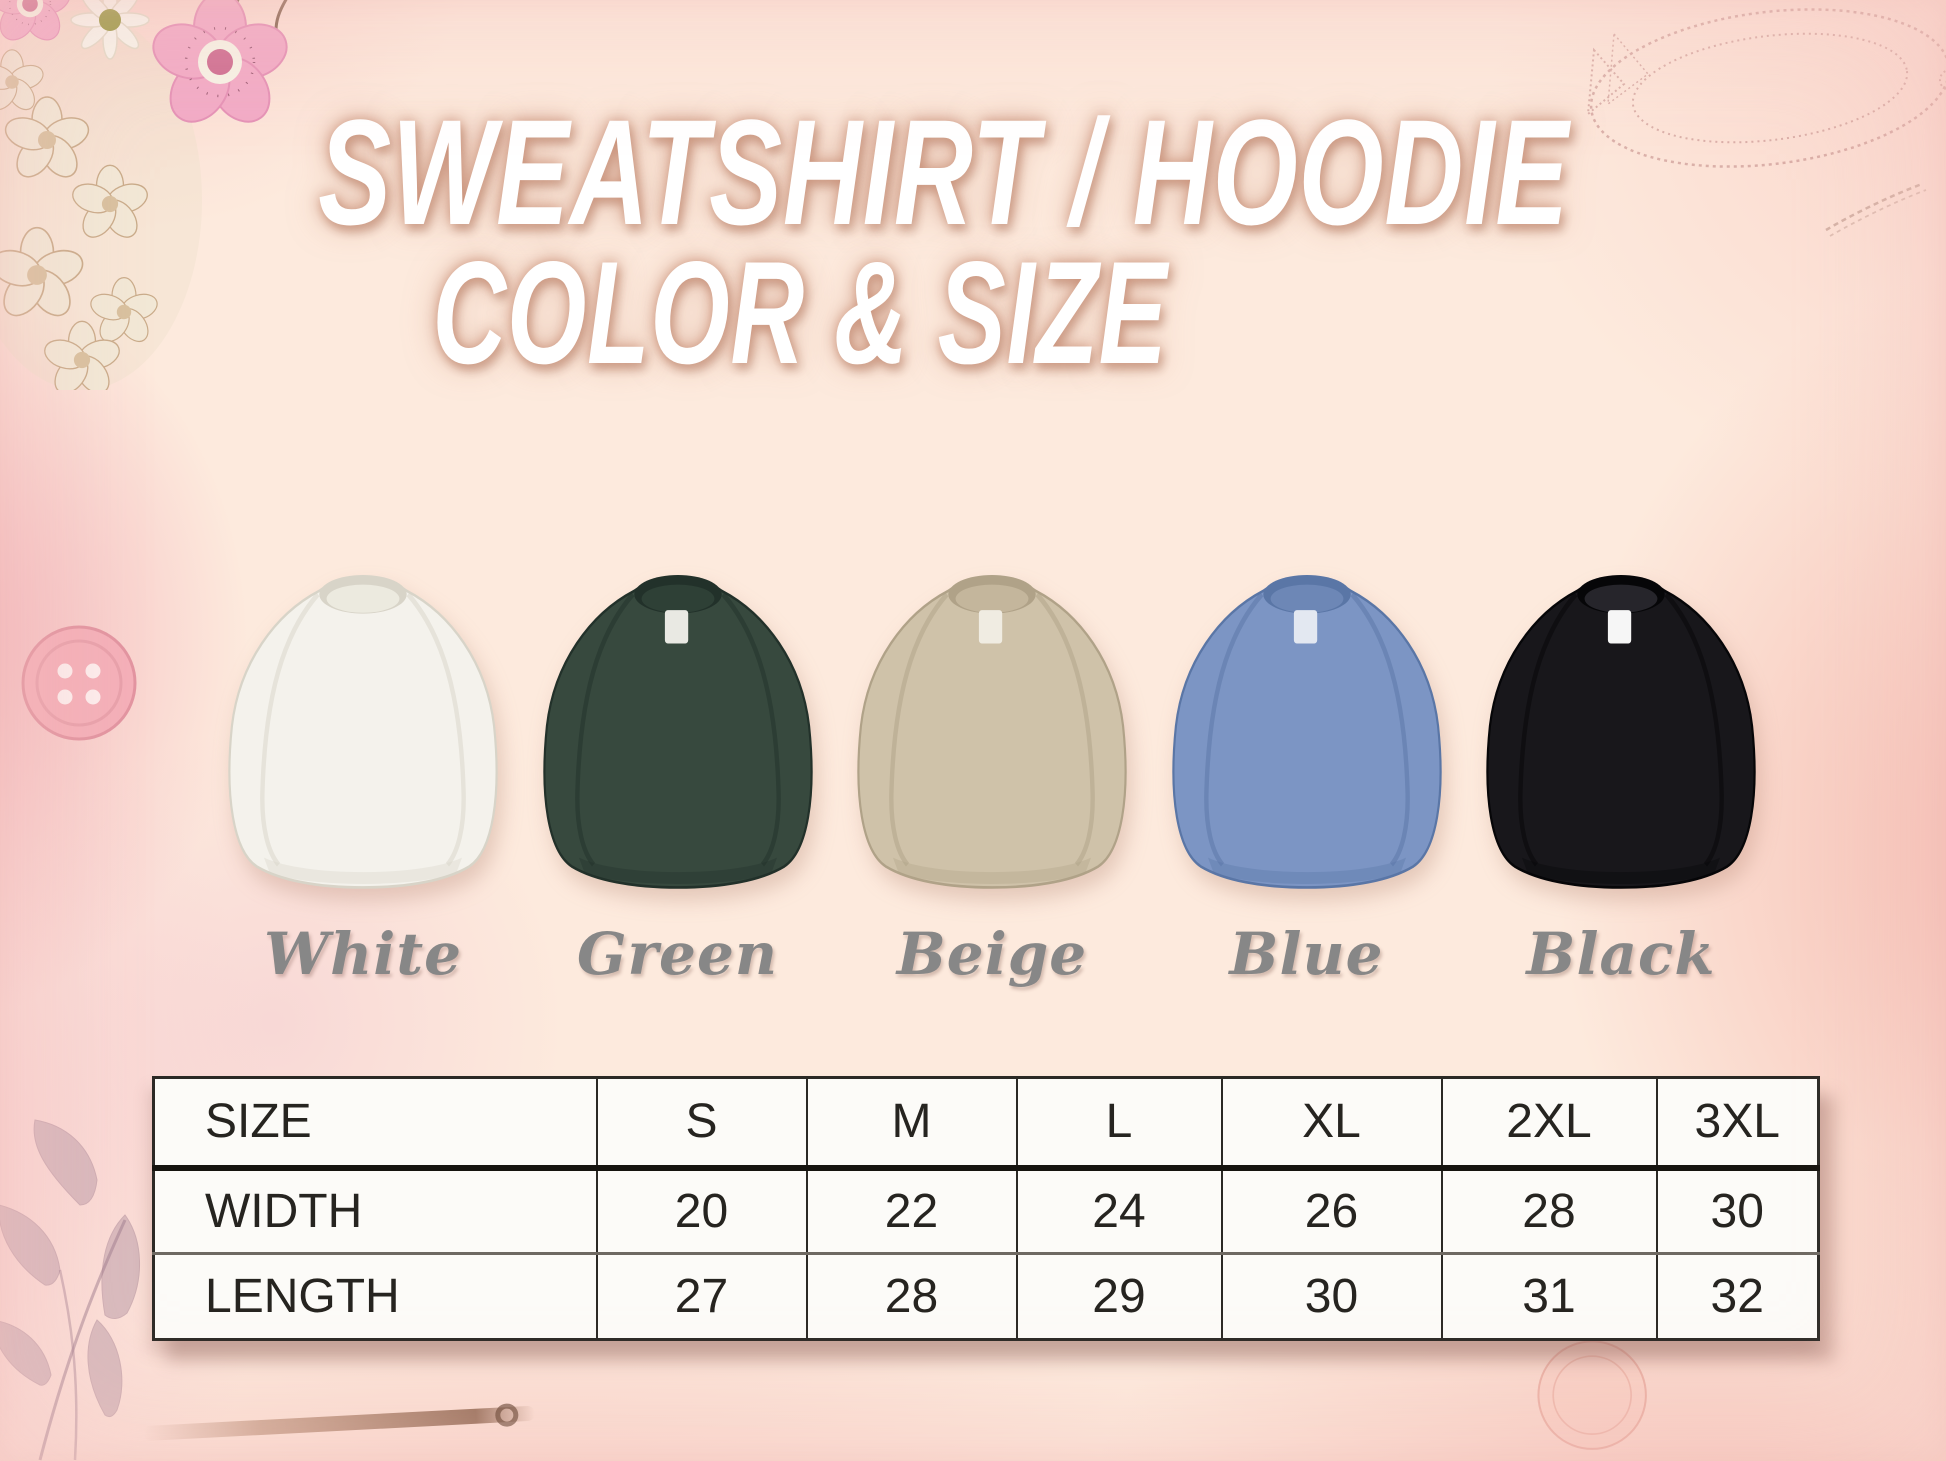  What do you see at coordinates (302, 1296) in the screenshot?
I see `measurement-label: LENGTH` at bounding box center [302, 1296].